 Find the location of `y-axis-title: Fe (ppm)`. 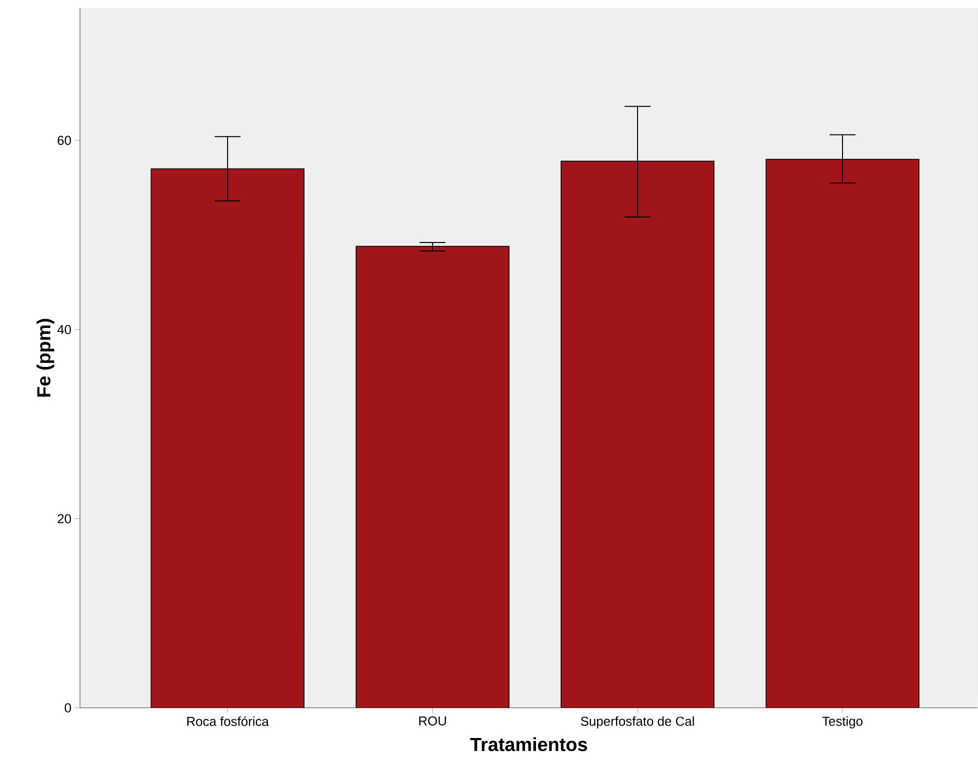

y-axis-title: Fe (ppm) is located at coordinates (45, 358).